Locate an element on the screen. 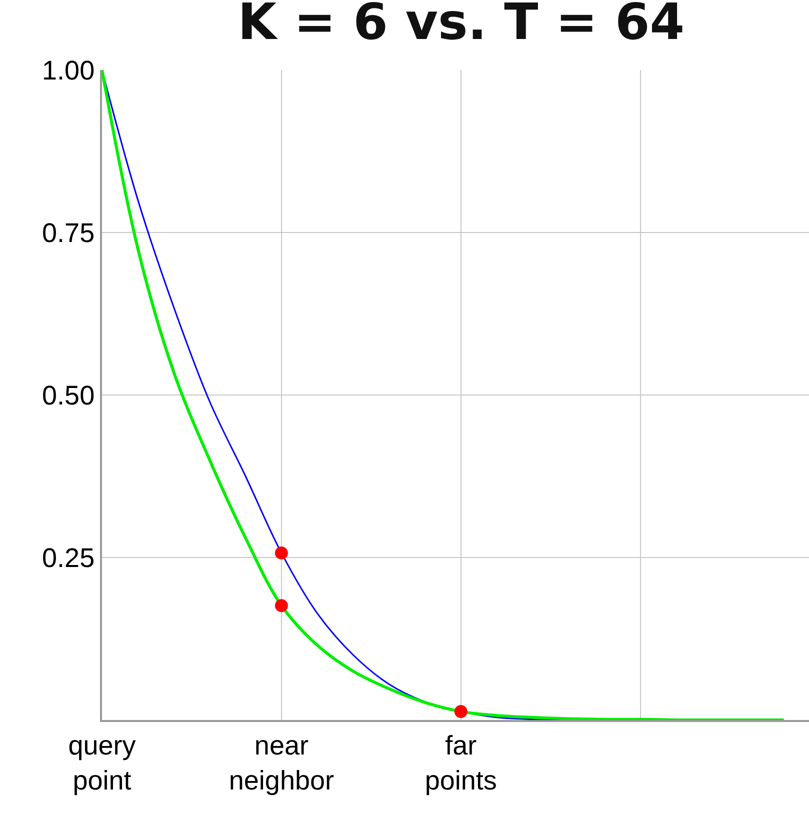 The image size is (809, 816). x-tick-label: far points is located at coordinates (460, 763).